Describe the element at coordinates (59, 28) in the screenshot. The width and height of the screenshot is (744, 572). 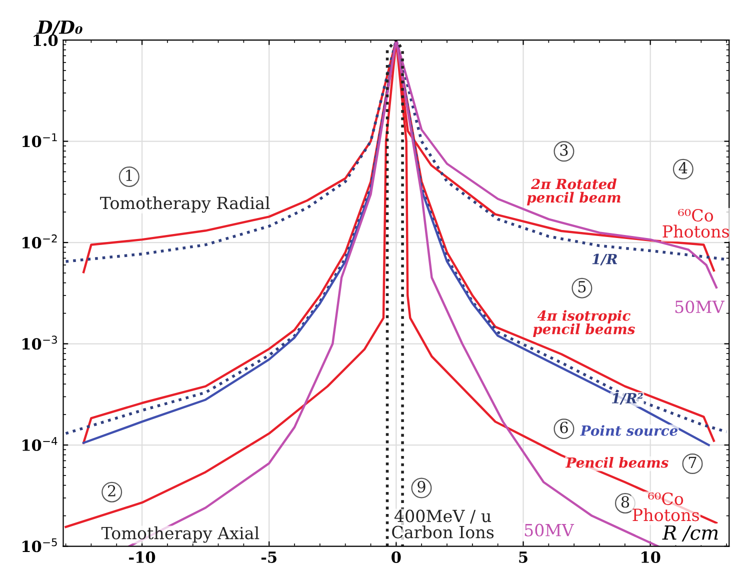
I see `y-axis-title: D/D₀` at that location.